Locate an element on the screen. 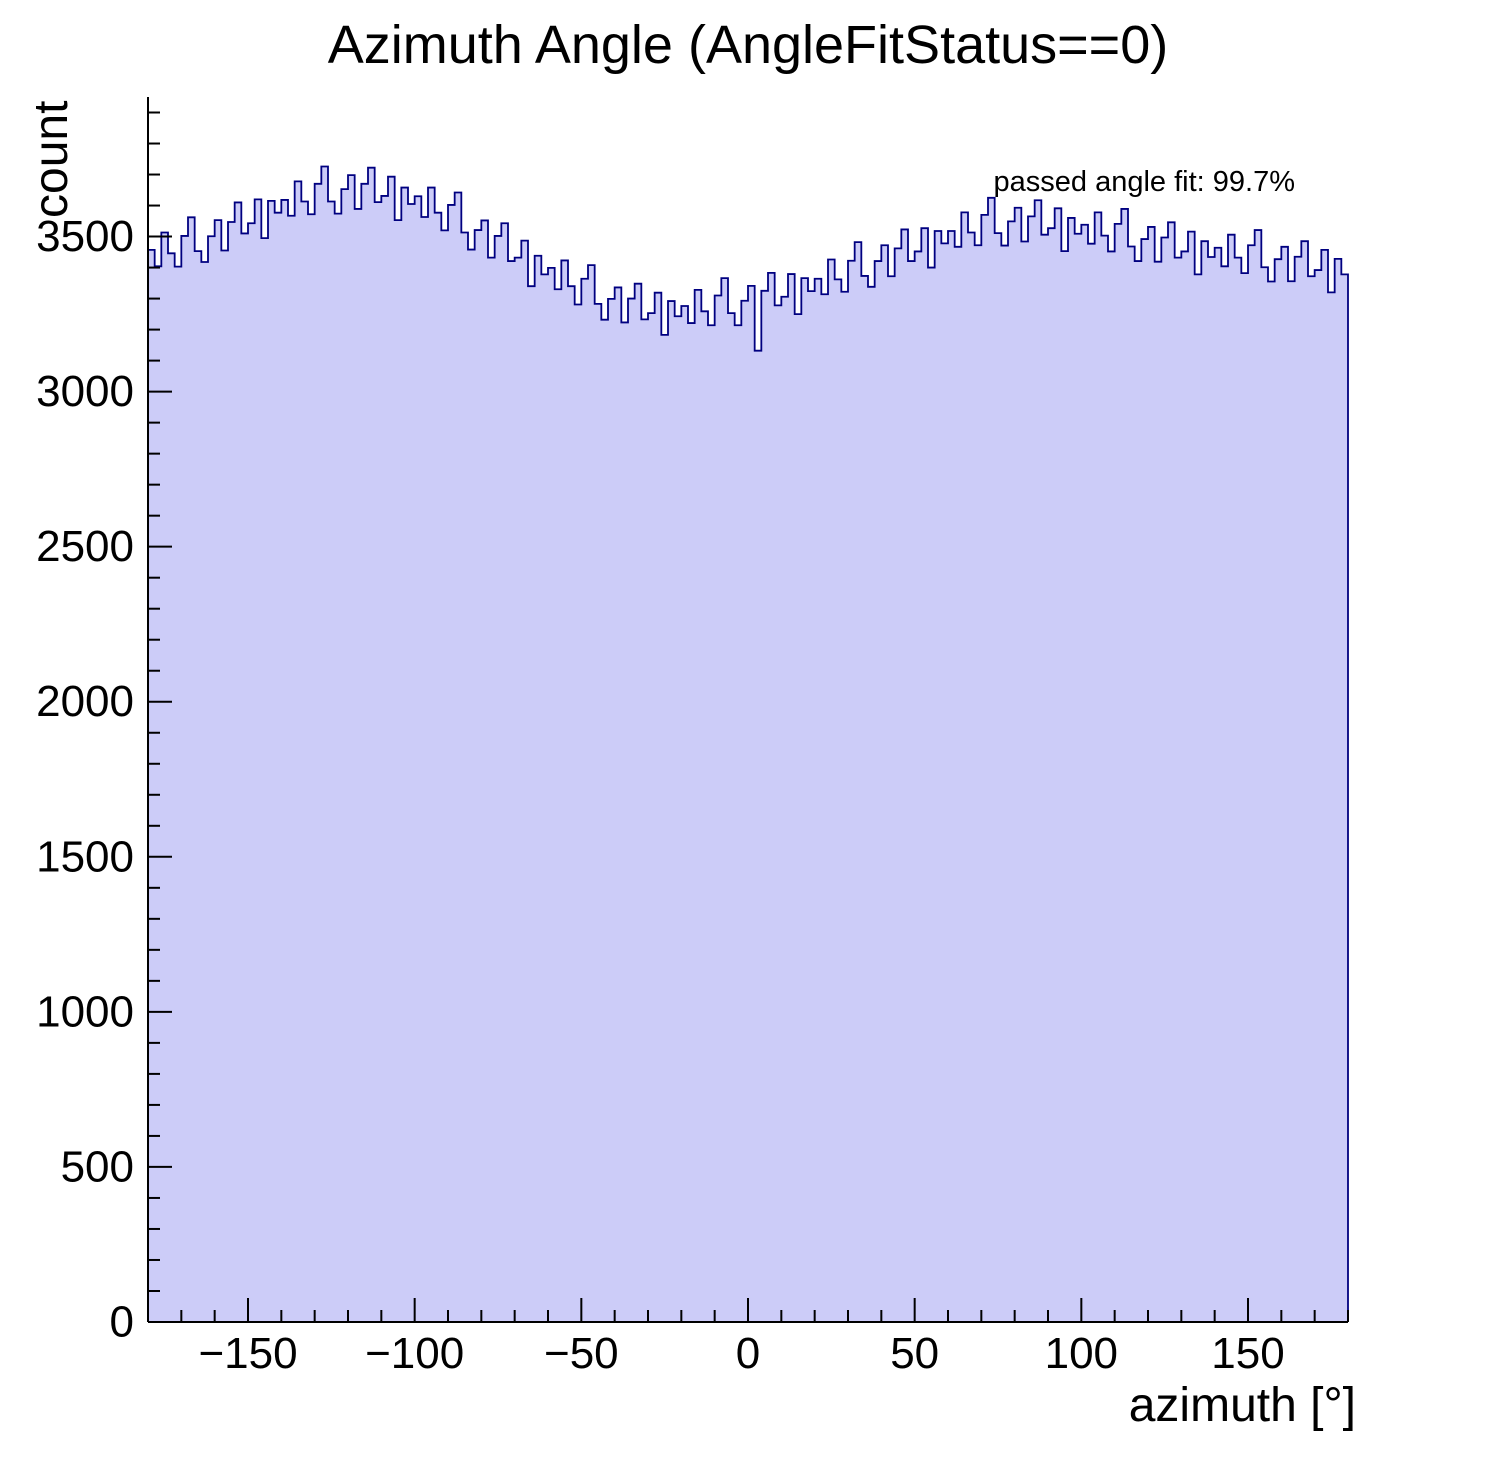  y-axis-title: count is located at coordinates (51, 159).